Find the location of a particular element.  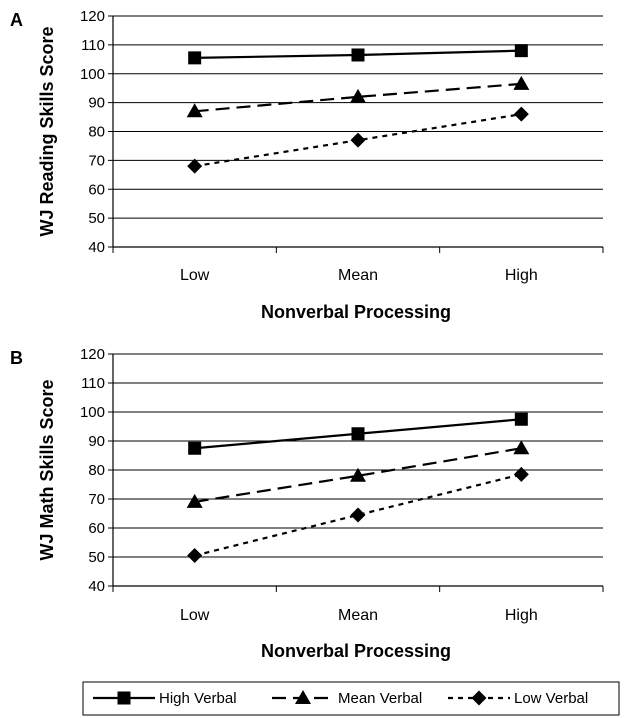

legend-label: Mean Verbal is located at coordinates (380, 698).